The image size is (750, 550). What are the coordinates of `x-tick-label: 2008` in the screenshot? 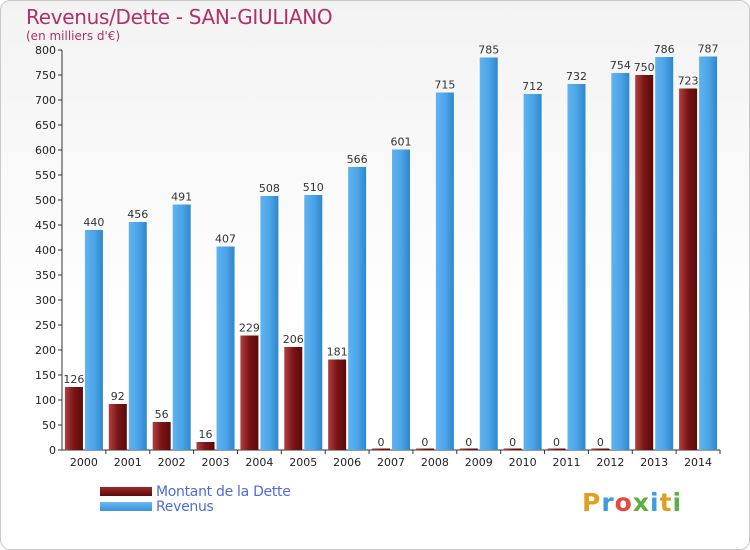 It's located at (435, 462).